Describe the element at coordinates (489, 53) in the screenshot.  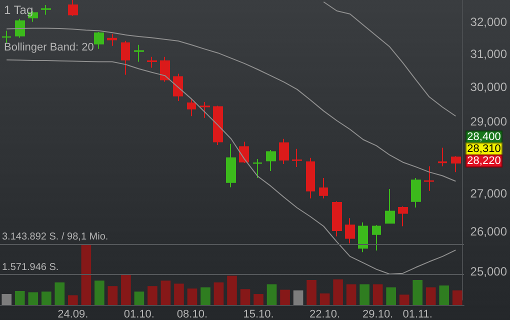
I see `y-tick-label: 31,000` at that location.